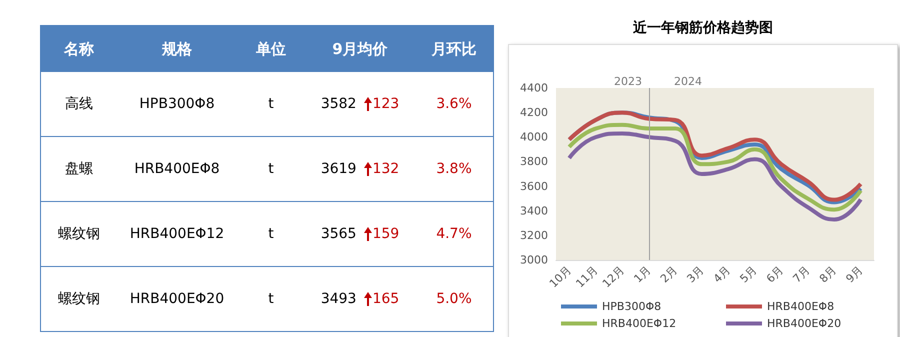 The width and height of the screenshot is (900, 337). I want to click on category-label: 月环比, so click(454, 49).